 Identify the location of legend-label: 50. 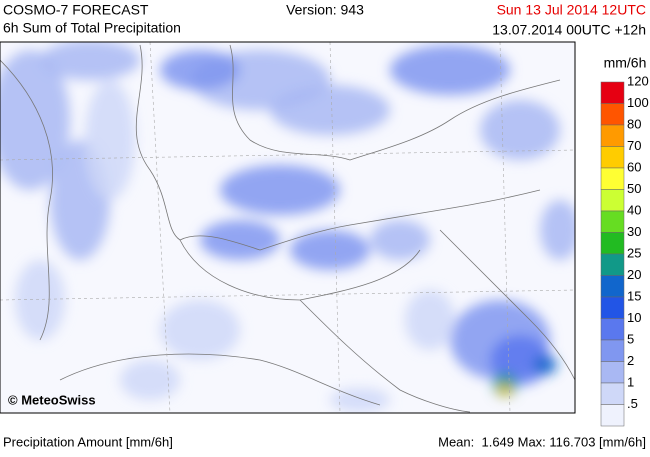
(634, 188).